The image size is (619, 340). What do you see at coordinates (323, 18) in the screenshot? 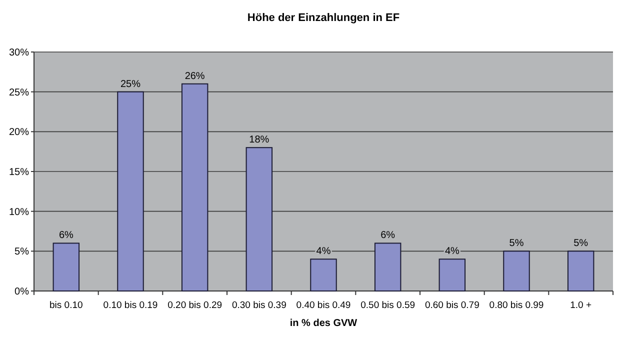
I see `chart-title: Höhe der Einzahlungen in EF` at bounding box center [323, 18].